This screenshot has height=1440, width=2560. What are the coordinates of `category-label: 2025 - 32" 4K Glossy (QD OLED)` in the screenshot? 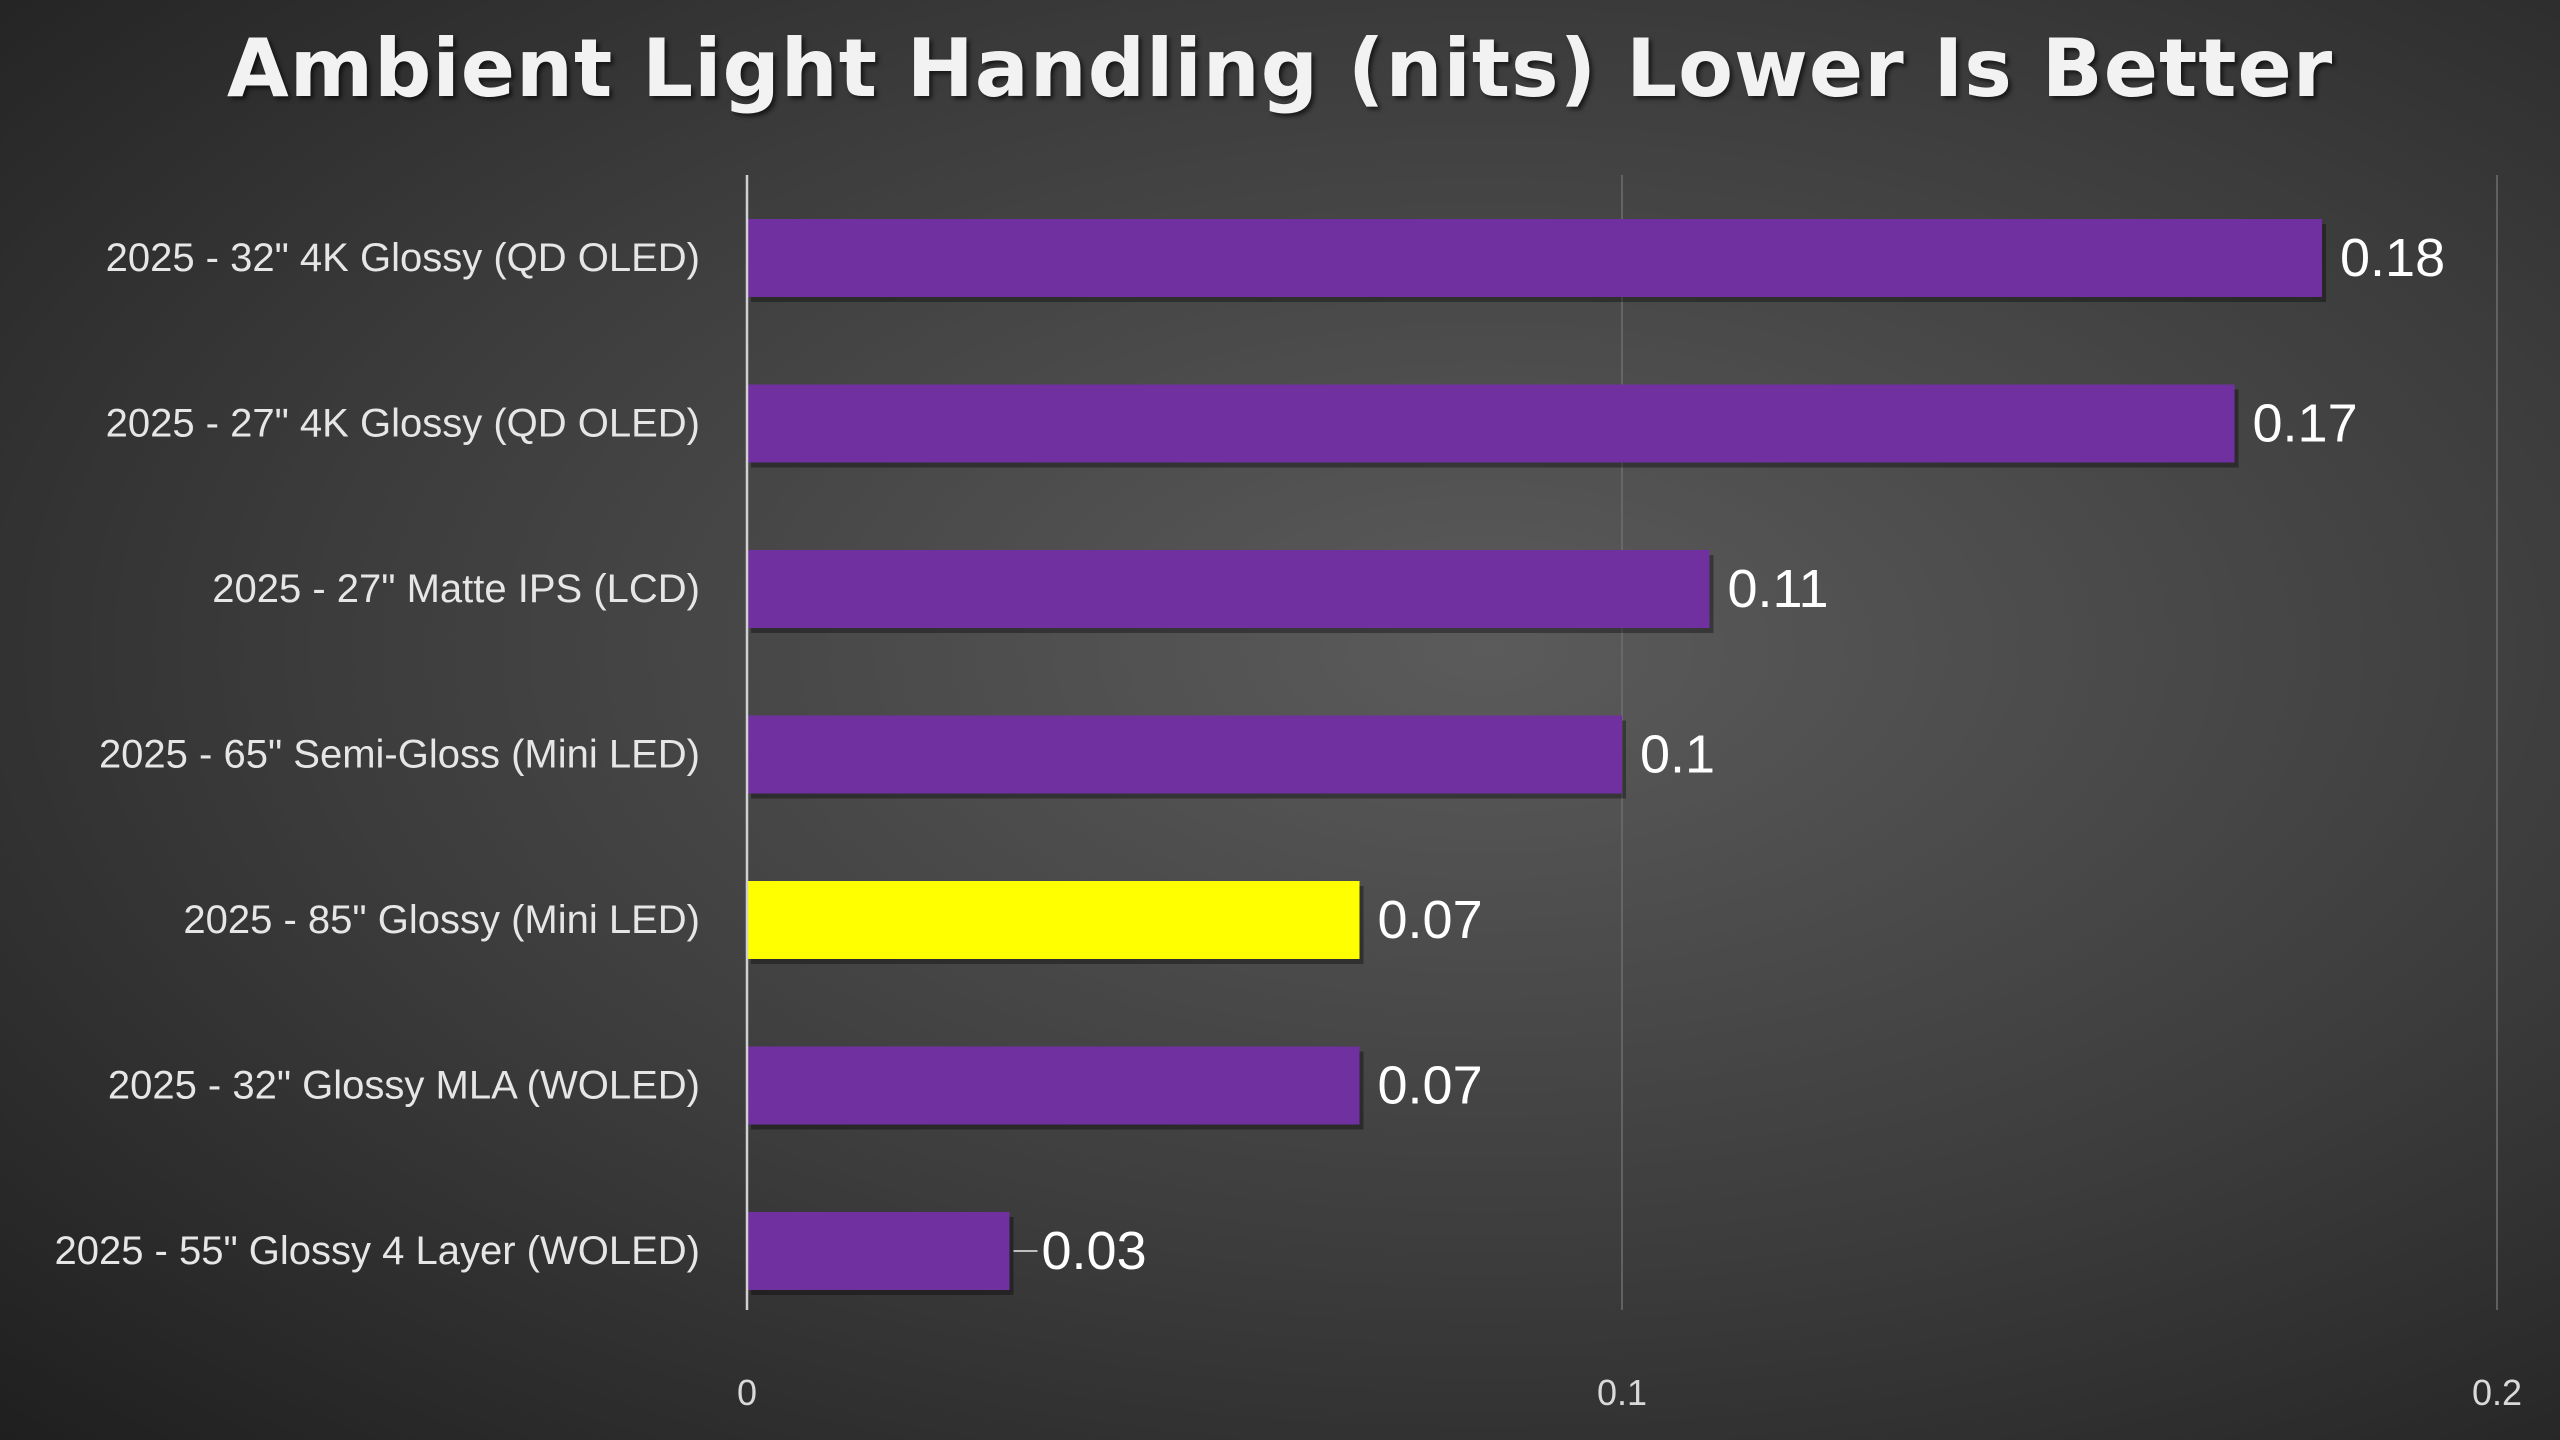 It's located at (403, 258).